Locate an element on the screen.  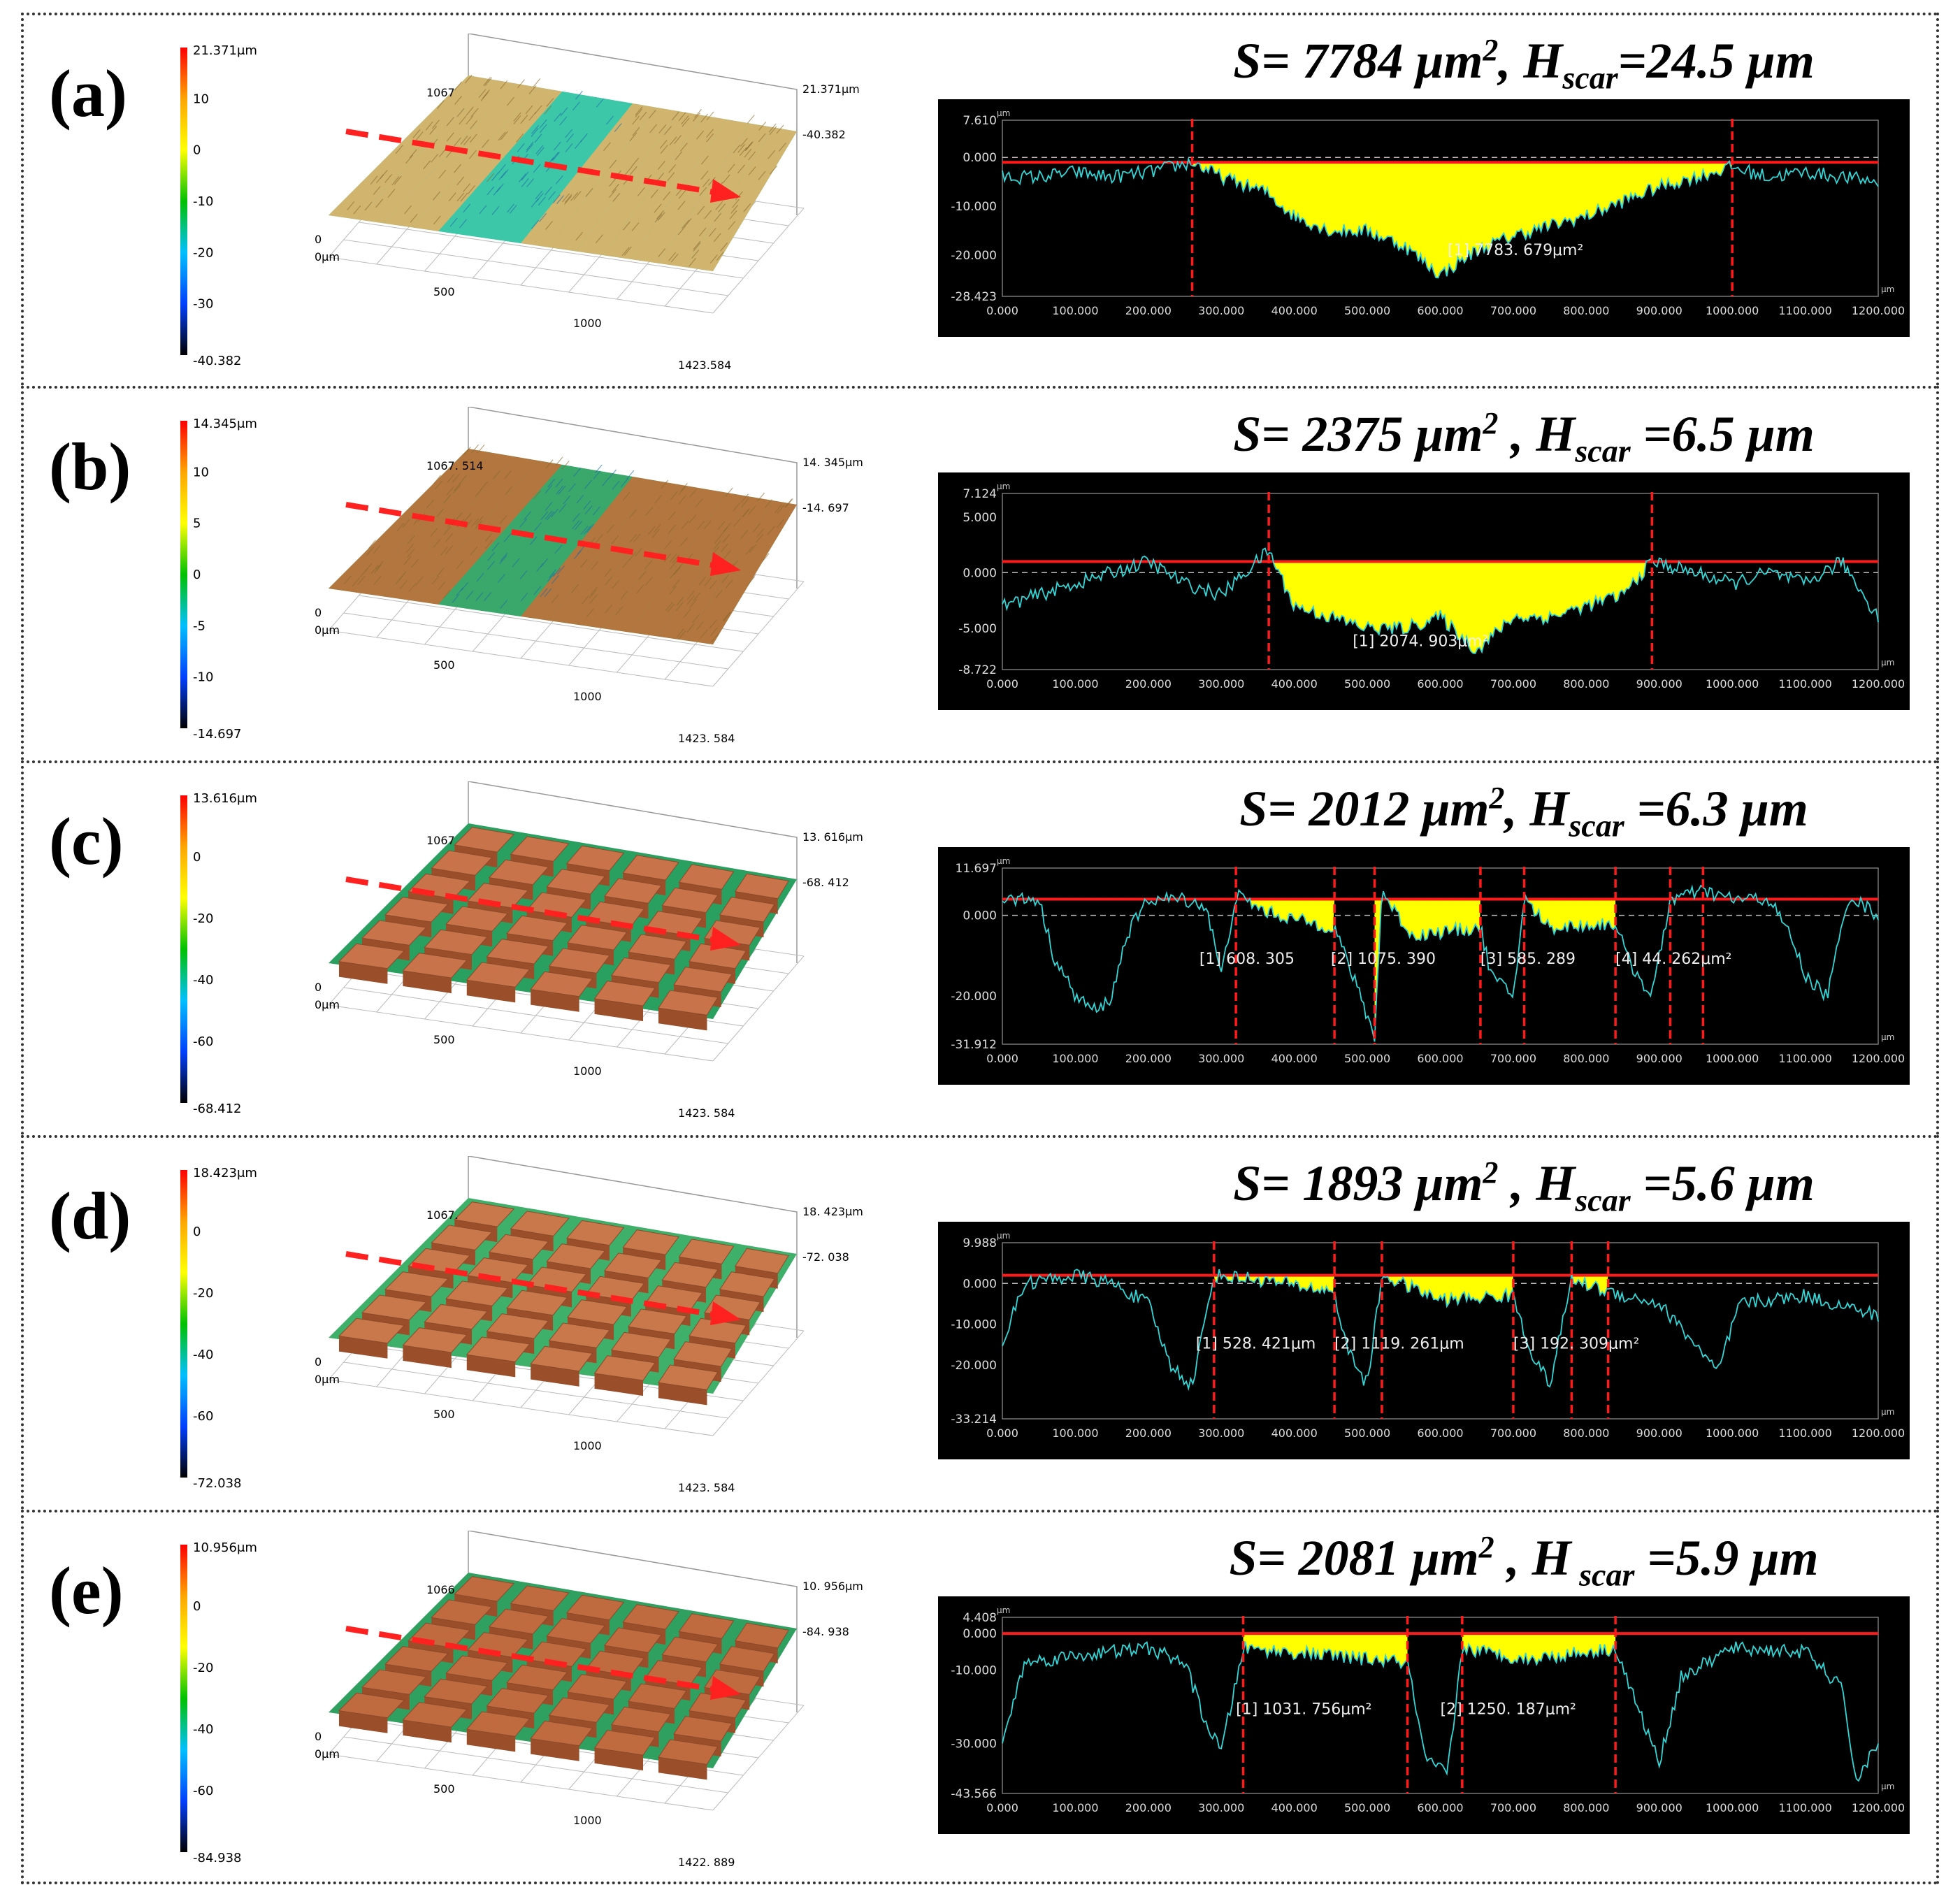
title-s-value: = 2375 μm is located at coordinates (1372, 434).